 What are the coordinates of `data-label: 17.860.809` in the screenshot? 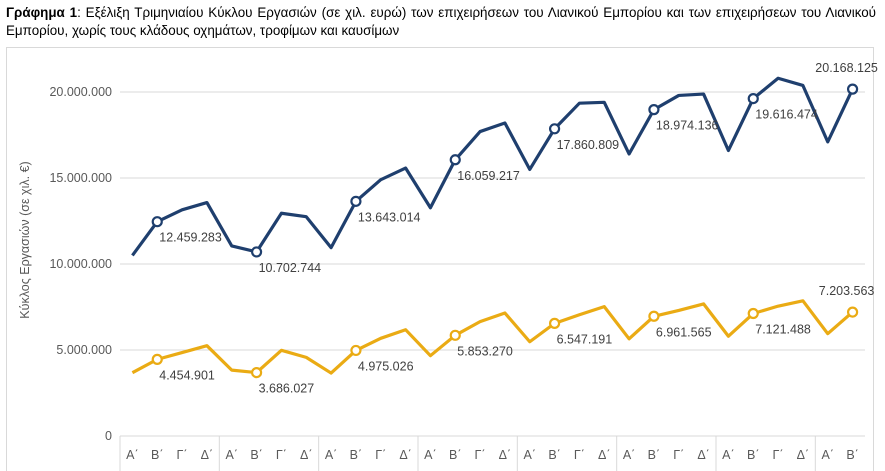 It's located at (588, 145).